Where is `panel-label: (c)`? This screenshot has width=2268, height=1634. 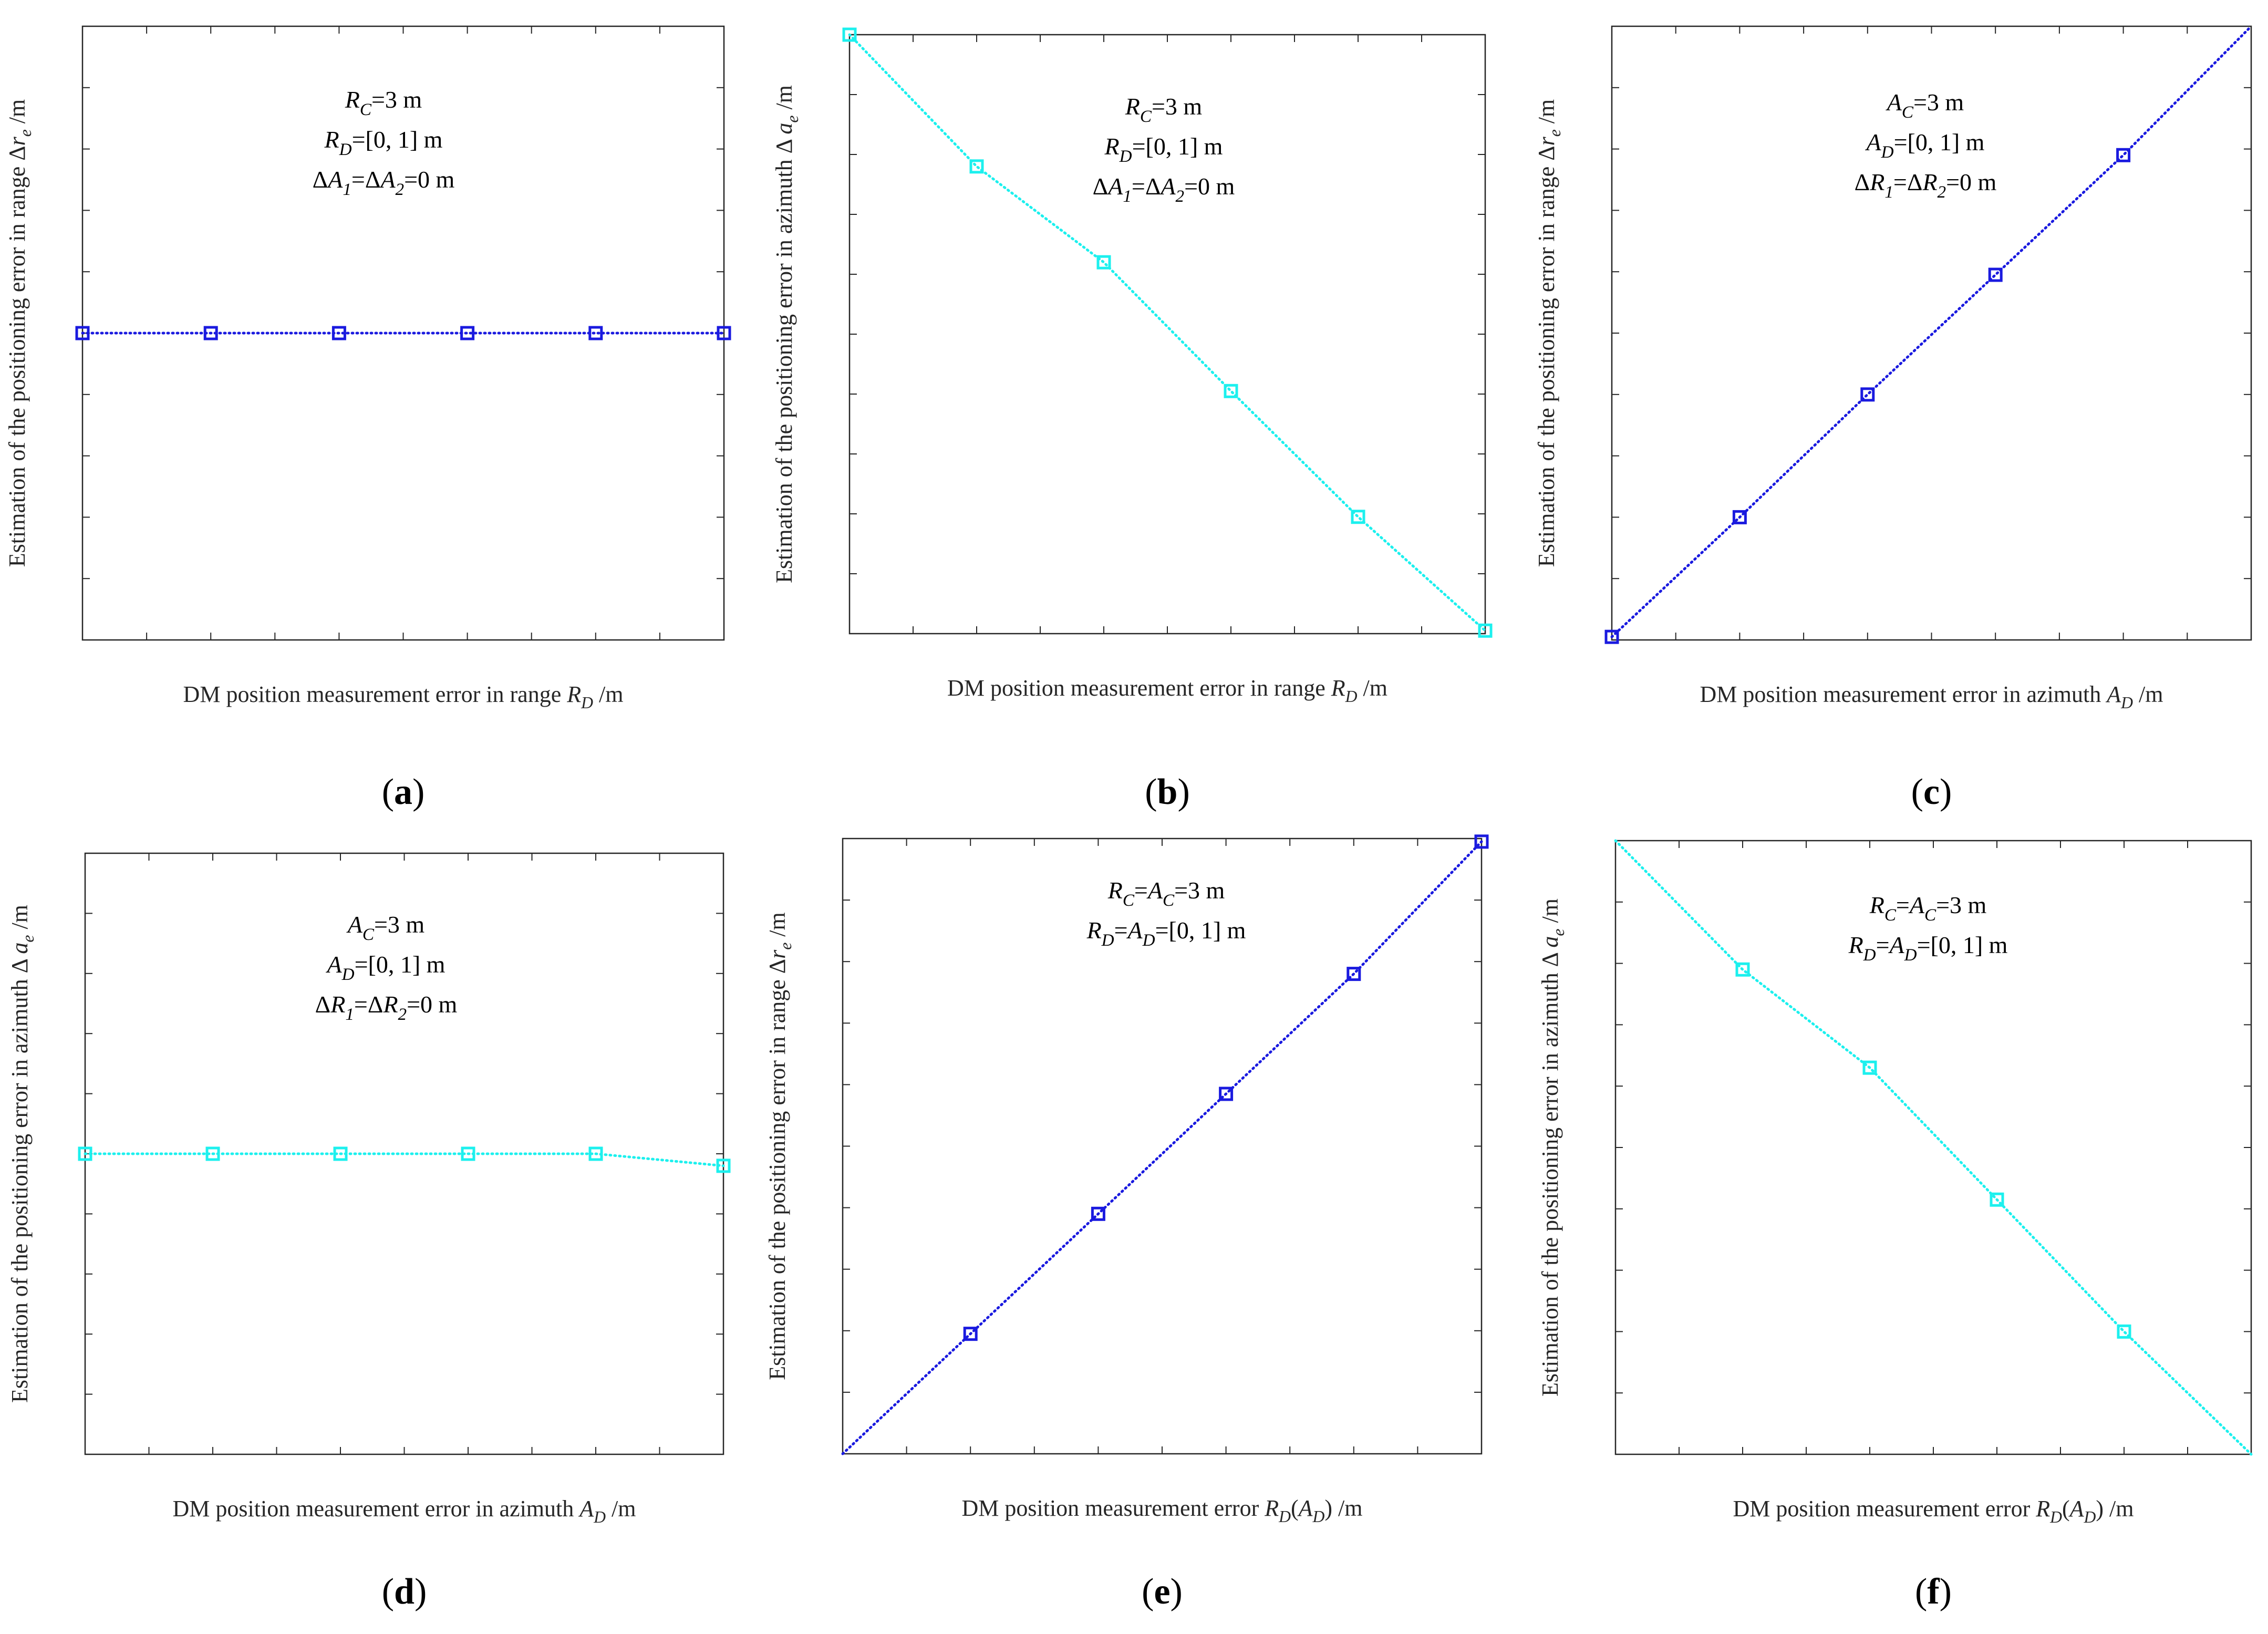
panel-label: (c) is located at coordinates (1931, 792).